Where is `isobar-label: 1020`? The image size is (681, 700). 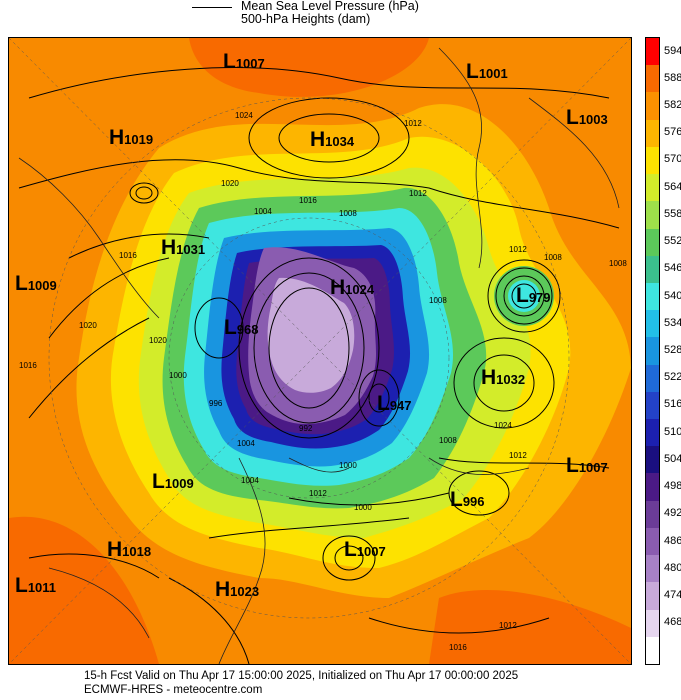
isobar-label: 1020 is located at coordinates (158, 340).